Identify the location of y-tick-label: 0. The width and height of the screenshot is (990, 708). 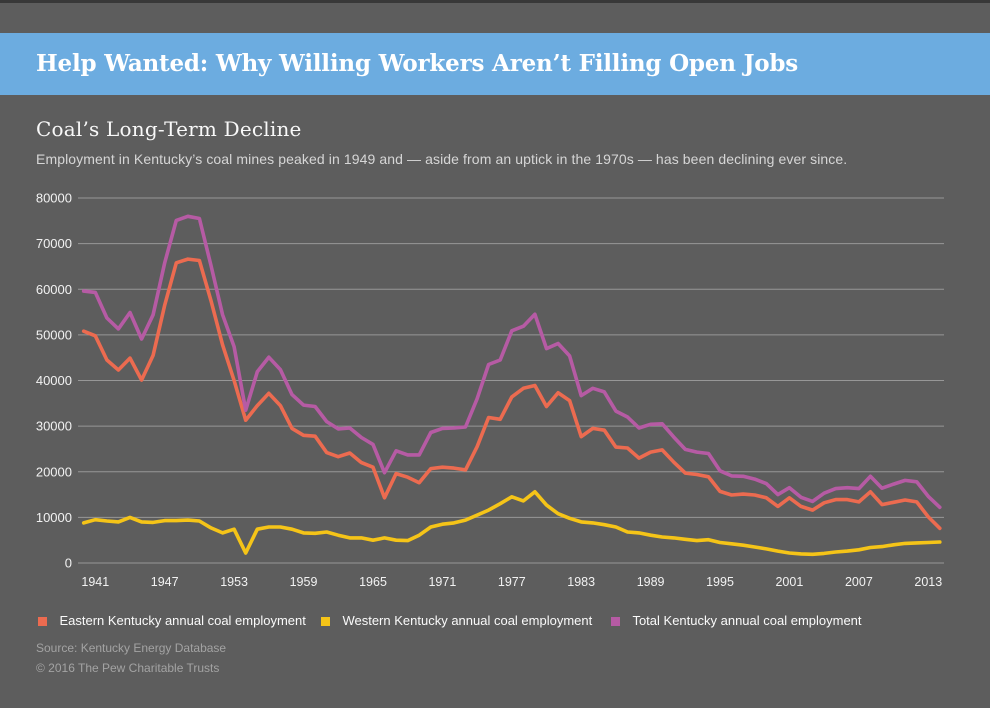
(68, 563).